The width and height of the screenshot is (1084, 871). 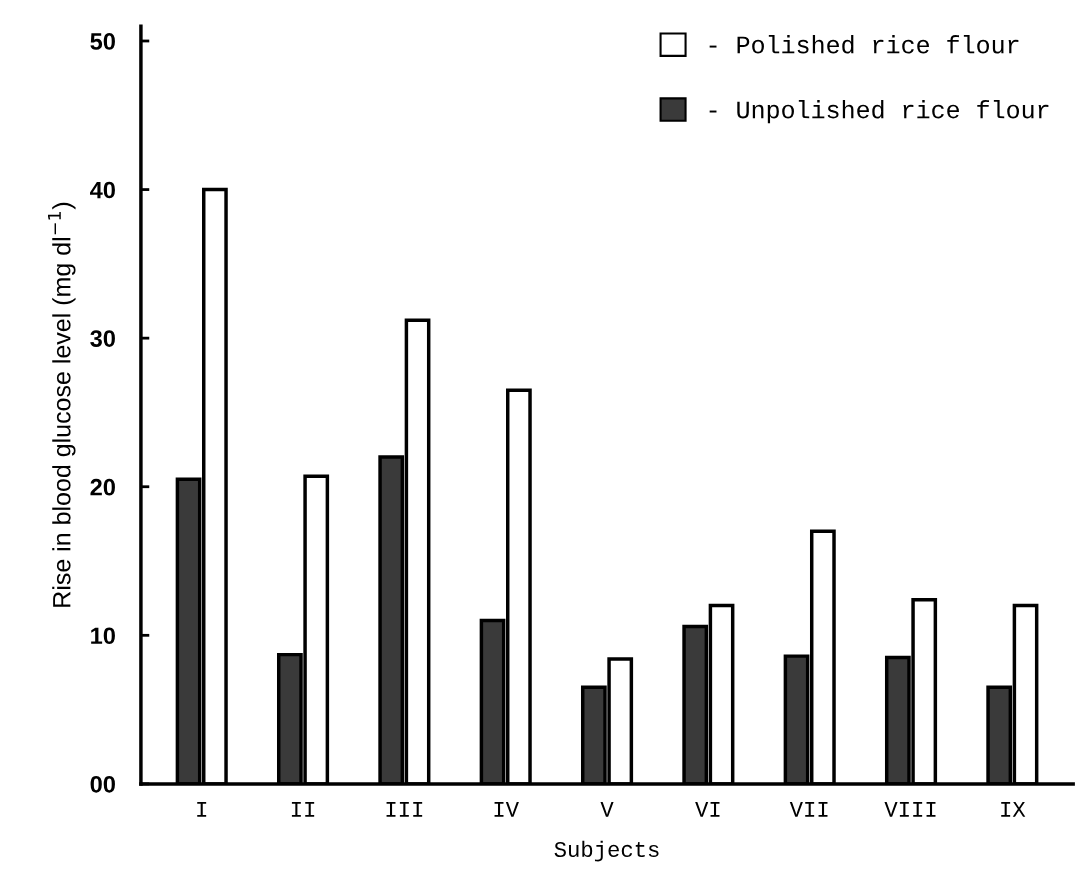 What do you see at coordinates (910, 809) in the screenshot?
I see `x-tick-label: VIII` at bounding box center [910, 809].